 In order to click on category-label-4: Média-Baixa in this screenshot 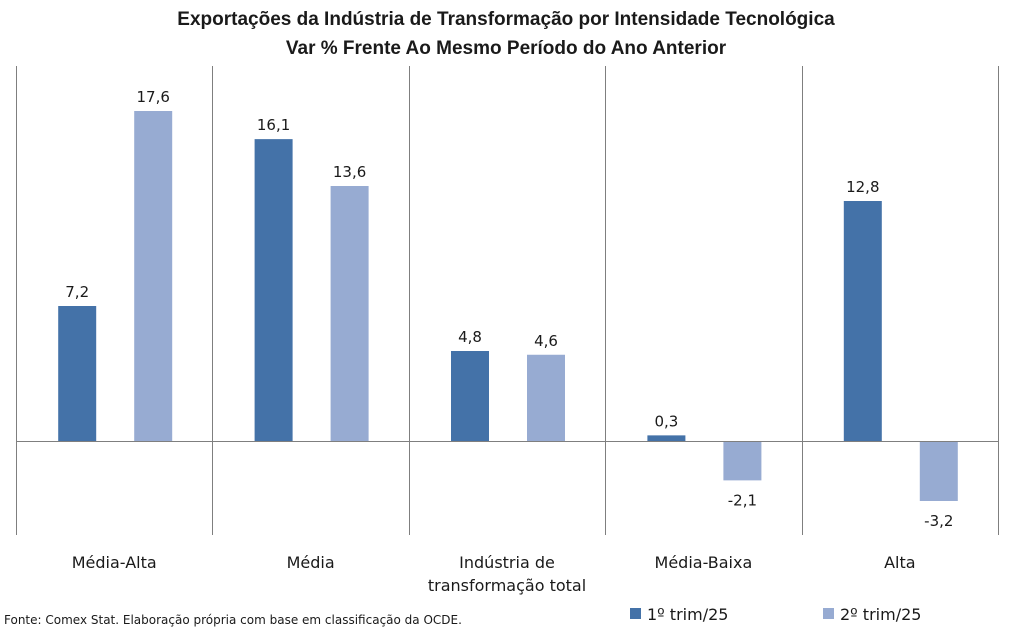, I will do `click(704, 562)`.